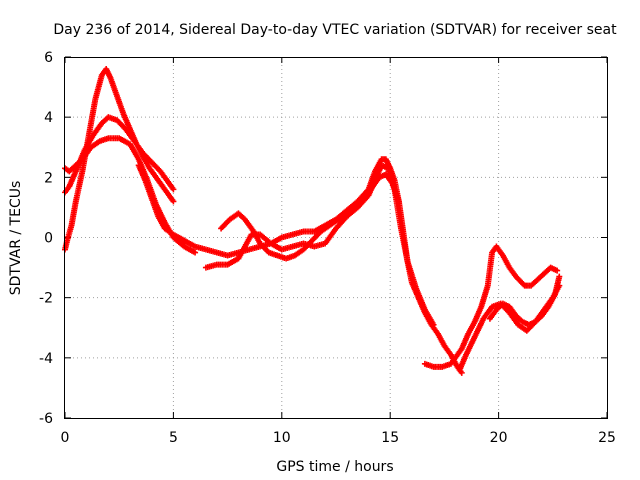 The image size is (640, 480). Describe the element at coordinates (48, 118) in the screenshot. I see `y-tick-label: 4` at that location.